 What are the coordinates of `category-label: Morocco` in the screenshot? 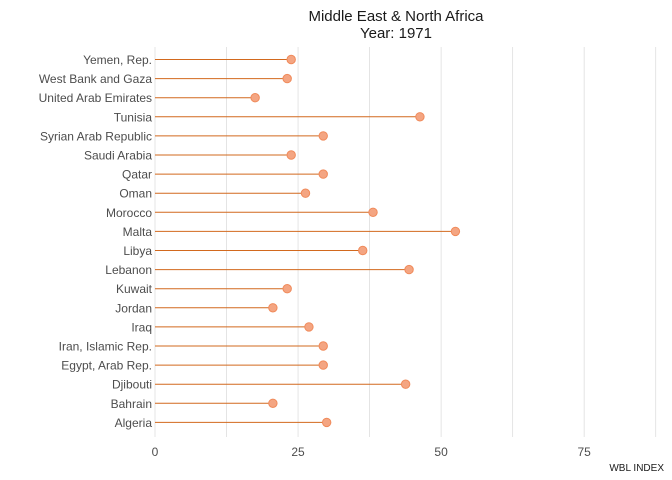 It's located at (129, 213).